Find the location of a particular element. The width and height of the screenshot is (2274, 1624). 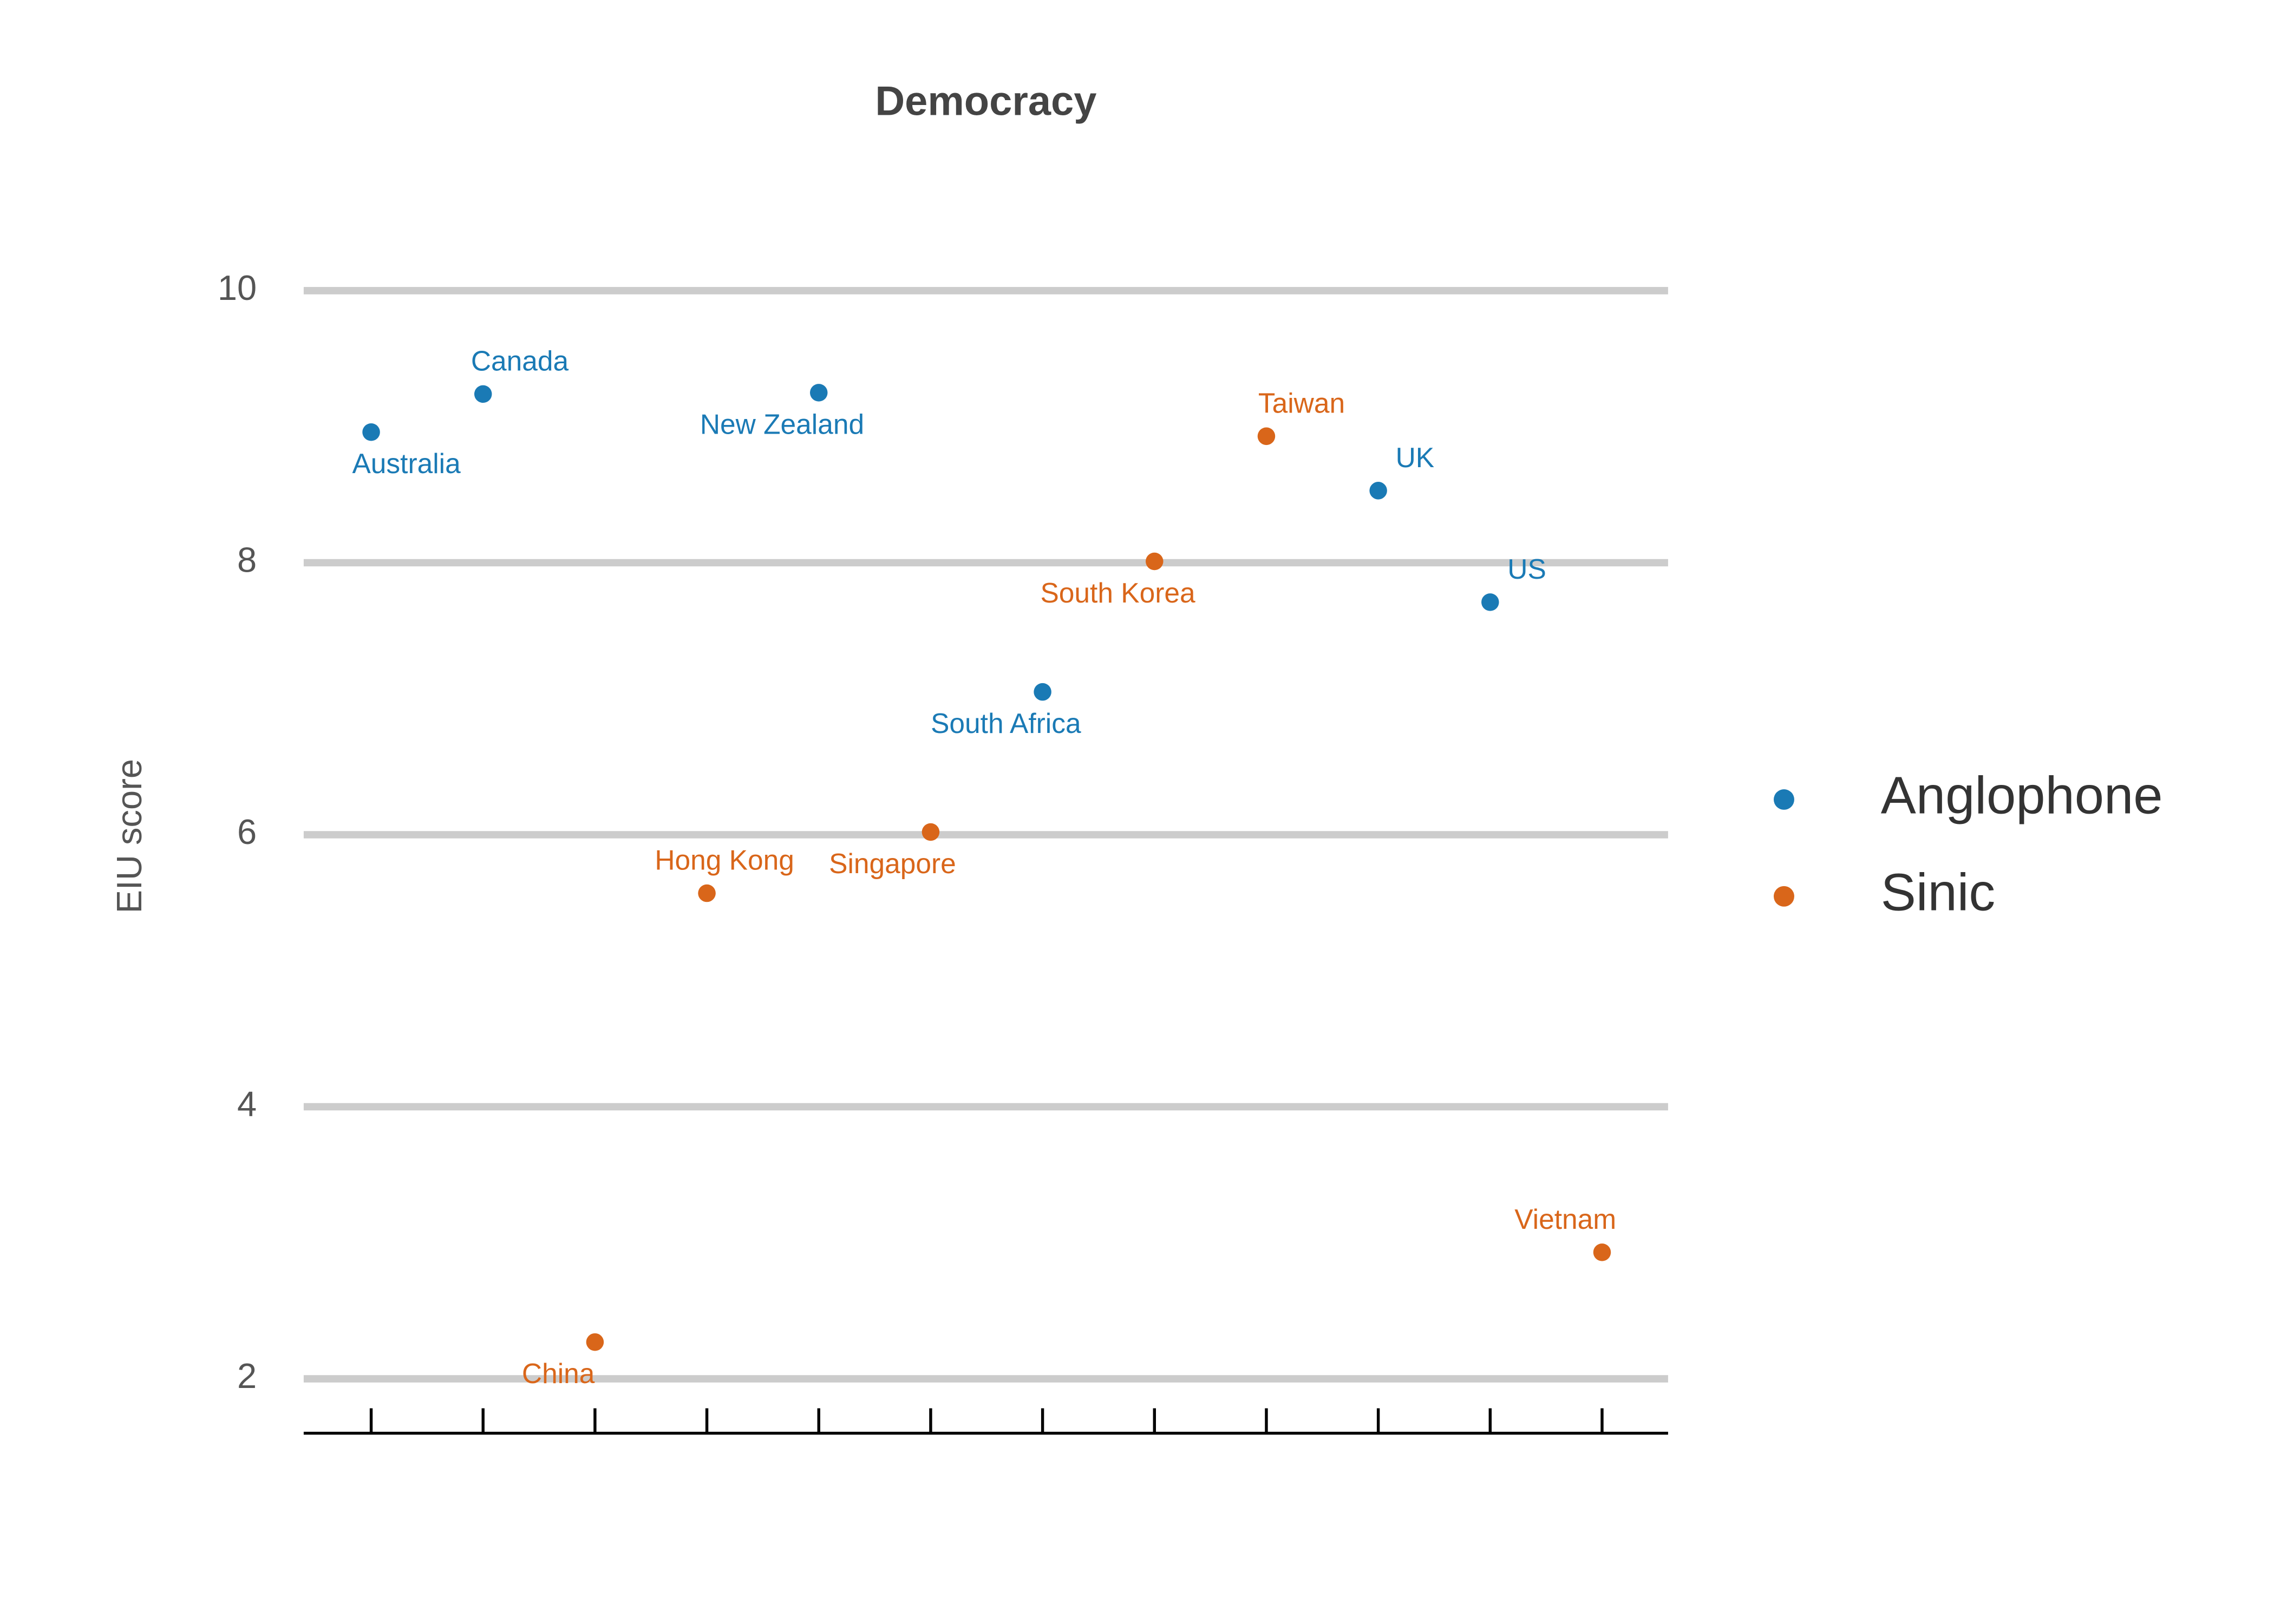

point-label: Hong Kong is located at coordinates (725, 860).